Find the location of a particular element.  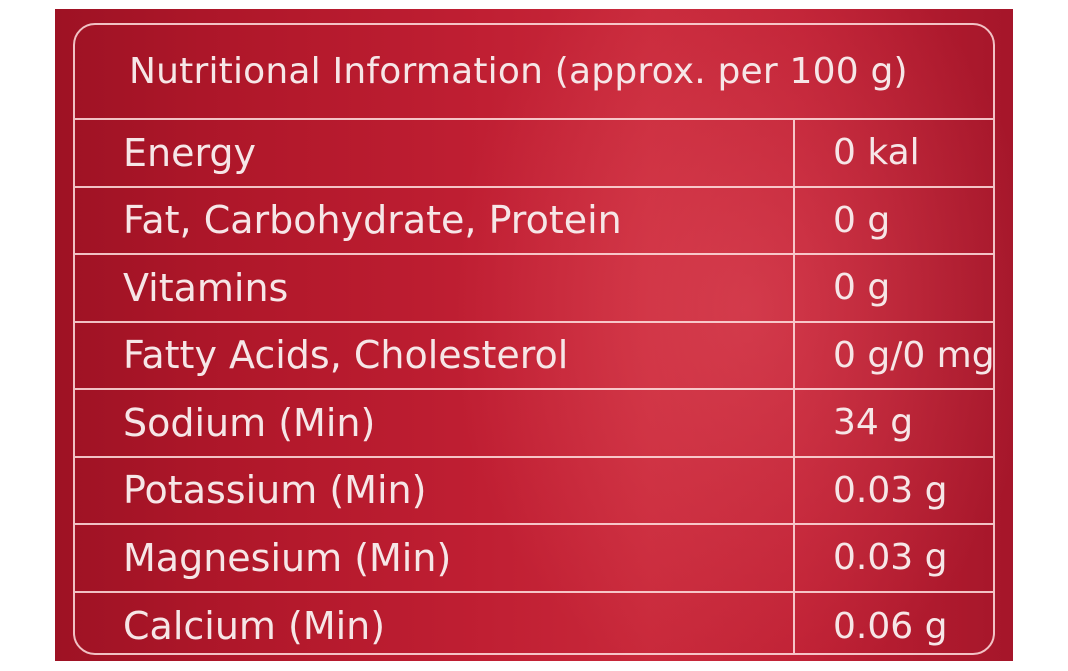

nutrient-name: Energy is located at coordinates (435, 153).